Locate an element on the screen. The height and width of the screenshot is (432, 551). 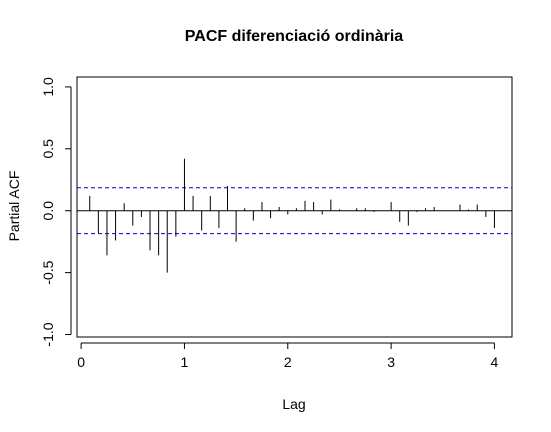
x-tick-label: 2 is located at coordinates (288, 362).